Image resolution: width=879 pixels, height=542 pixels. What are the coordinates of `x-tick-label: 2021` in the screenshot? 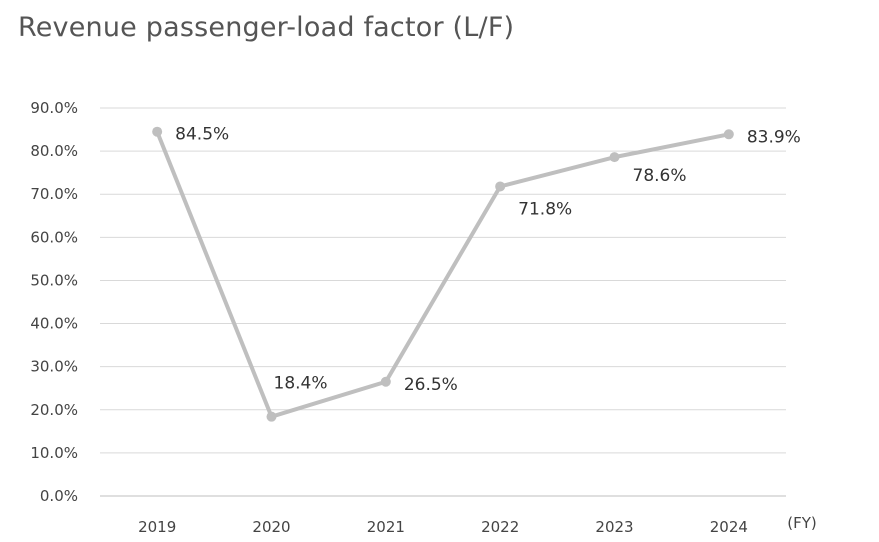 It's located at (386, 527).